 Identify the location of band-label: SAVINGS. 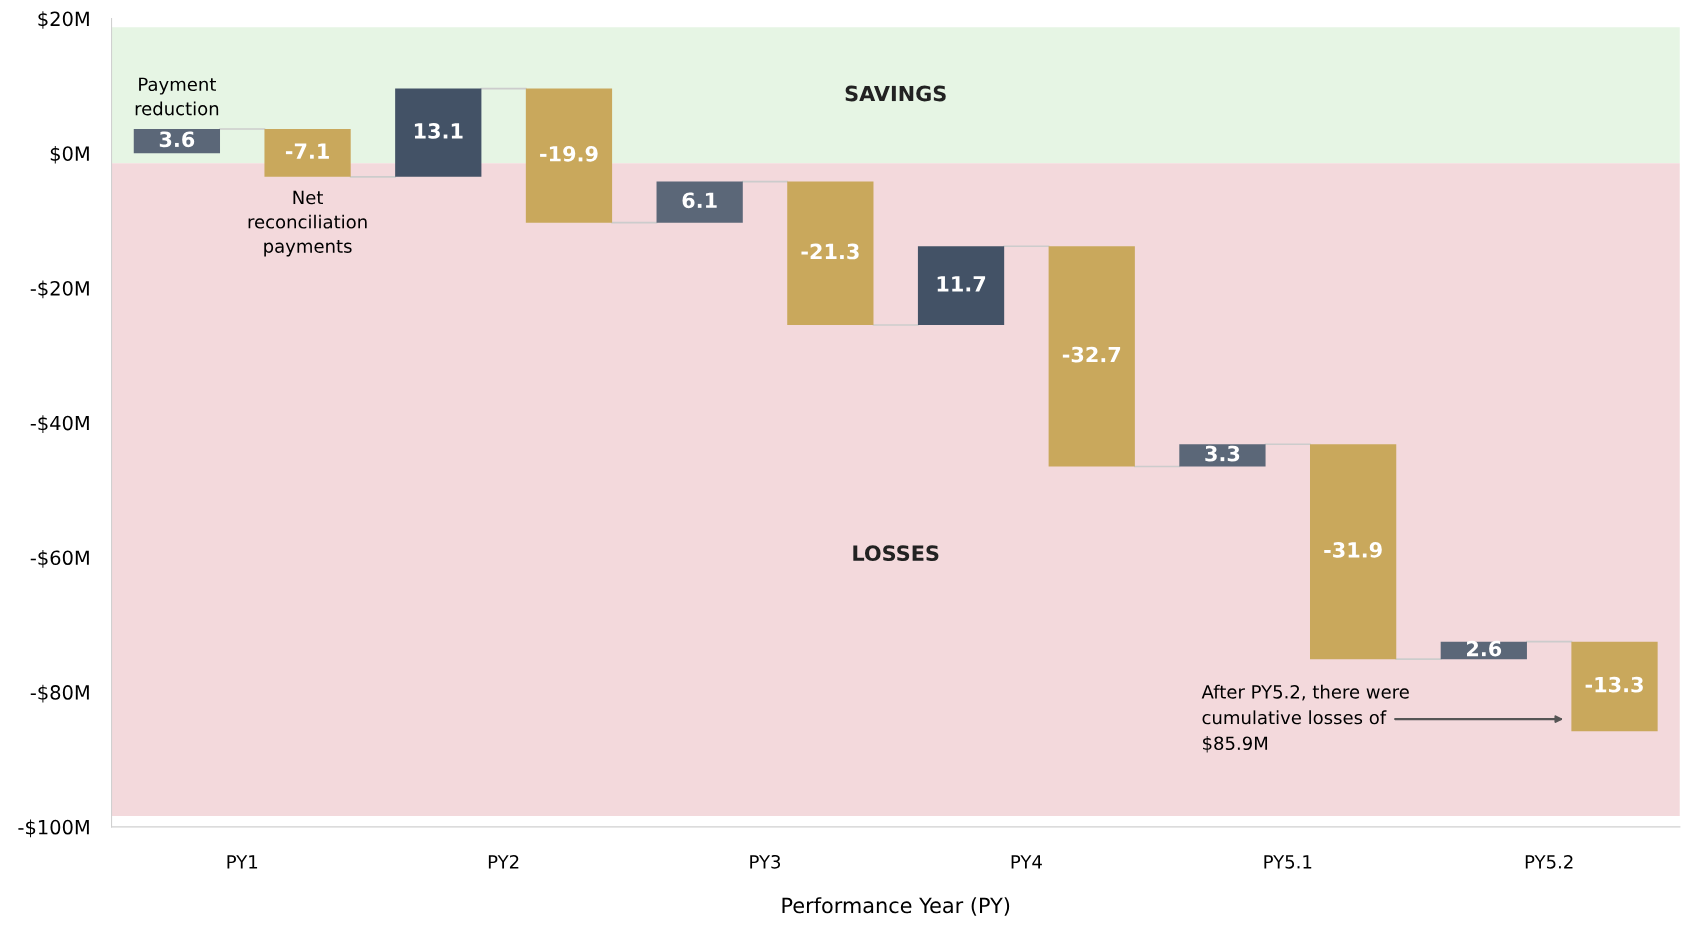
(895, 93).